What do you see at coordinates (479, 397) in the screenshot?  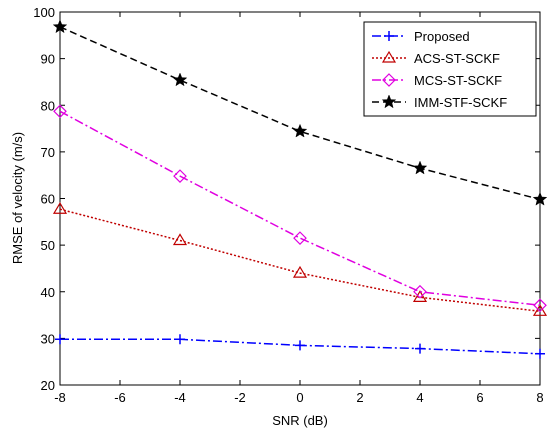 I see `x-tick-label: 6` at bounding box center [479, 397].